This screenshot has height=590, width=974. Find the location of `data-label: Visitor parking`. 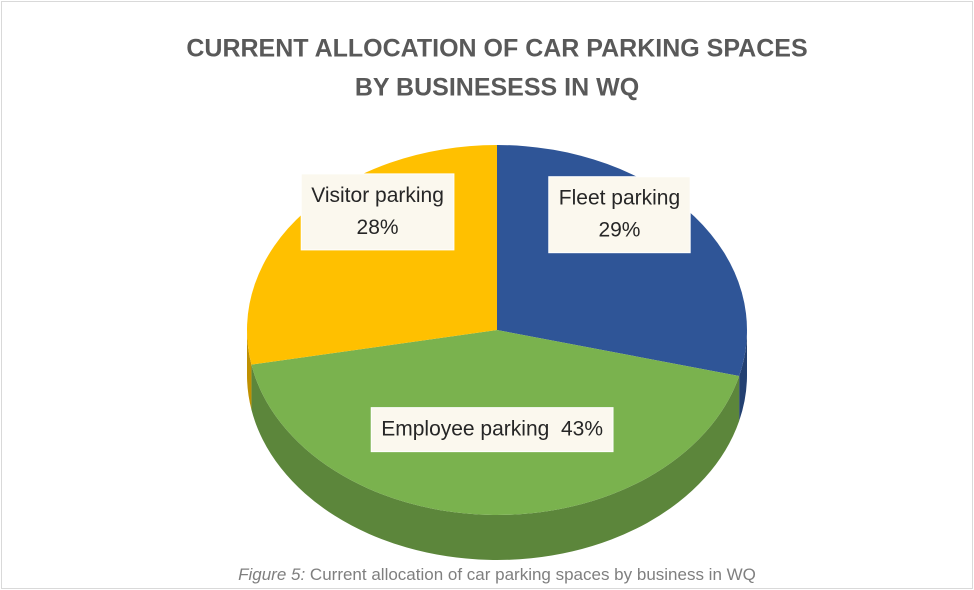

data-label: Visitor parking is located at coordinates (377, 194).